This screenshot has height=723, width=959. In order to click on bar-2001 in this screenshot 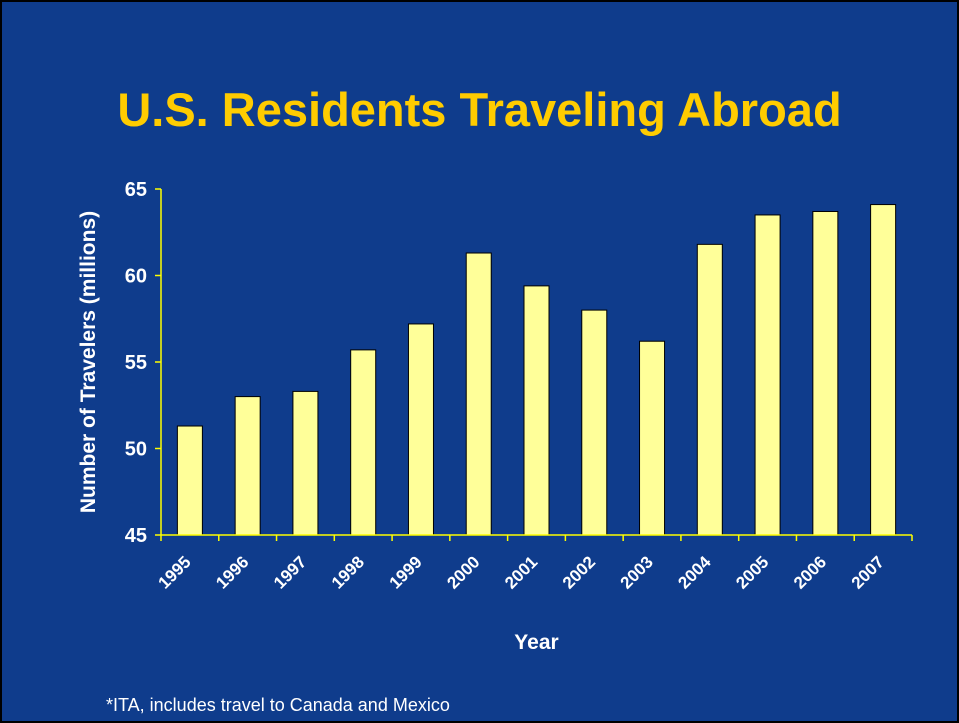, I will do `click(536, 410)`.